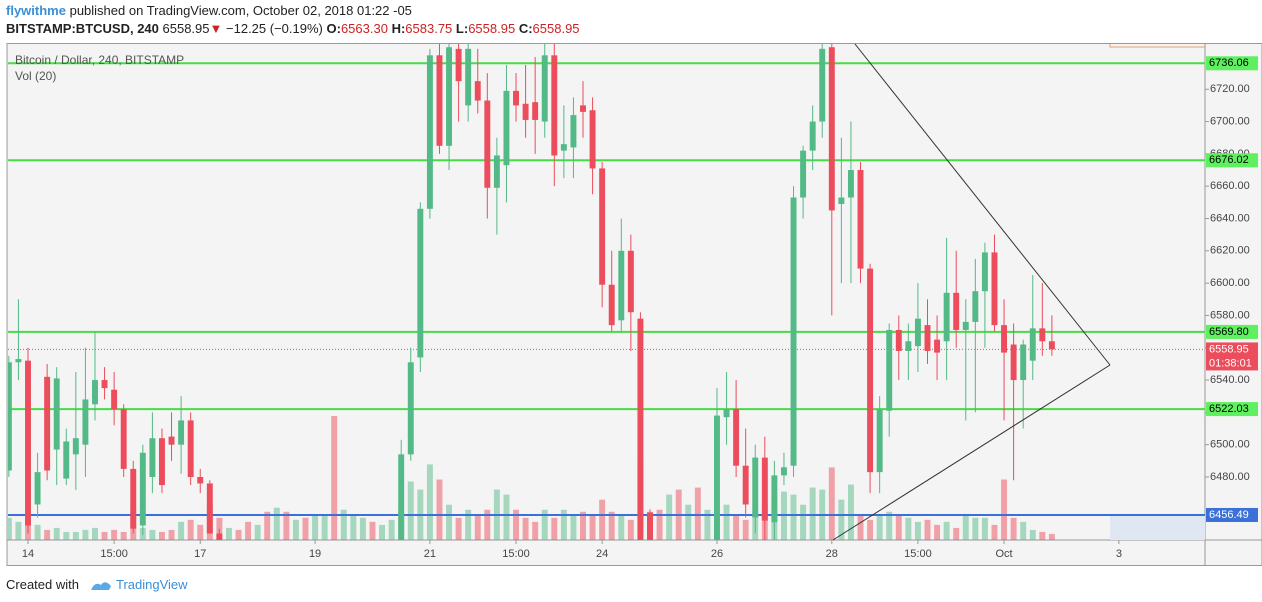 The height and width of the screenshot is (602, 1262). I want to click on level-label-bg, so click(1232, 514).